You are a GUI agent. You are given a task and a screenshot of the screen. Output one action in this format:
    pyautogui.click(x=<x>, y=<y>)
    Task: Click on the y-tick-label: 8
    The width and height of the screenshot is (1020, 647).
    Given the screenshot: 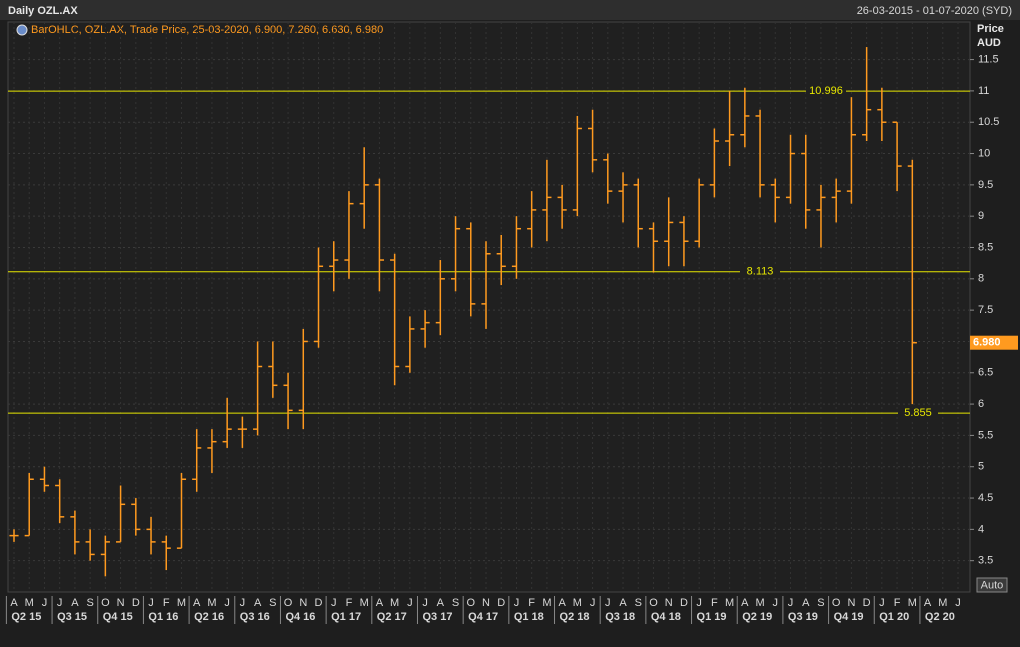 What is the action you would take?
    pyautogui.click(x=981, y=279)
    